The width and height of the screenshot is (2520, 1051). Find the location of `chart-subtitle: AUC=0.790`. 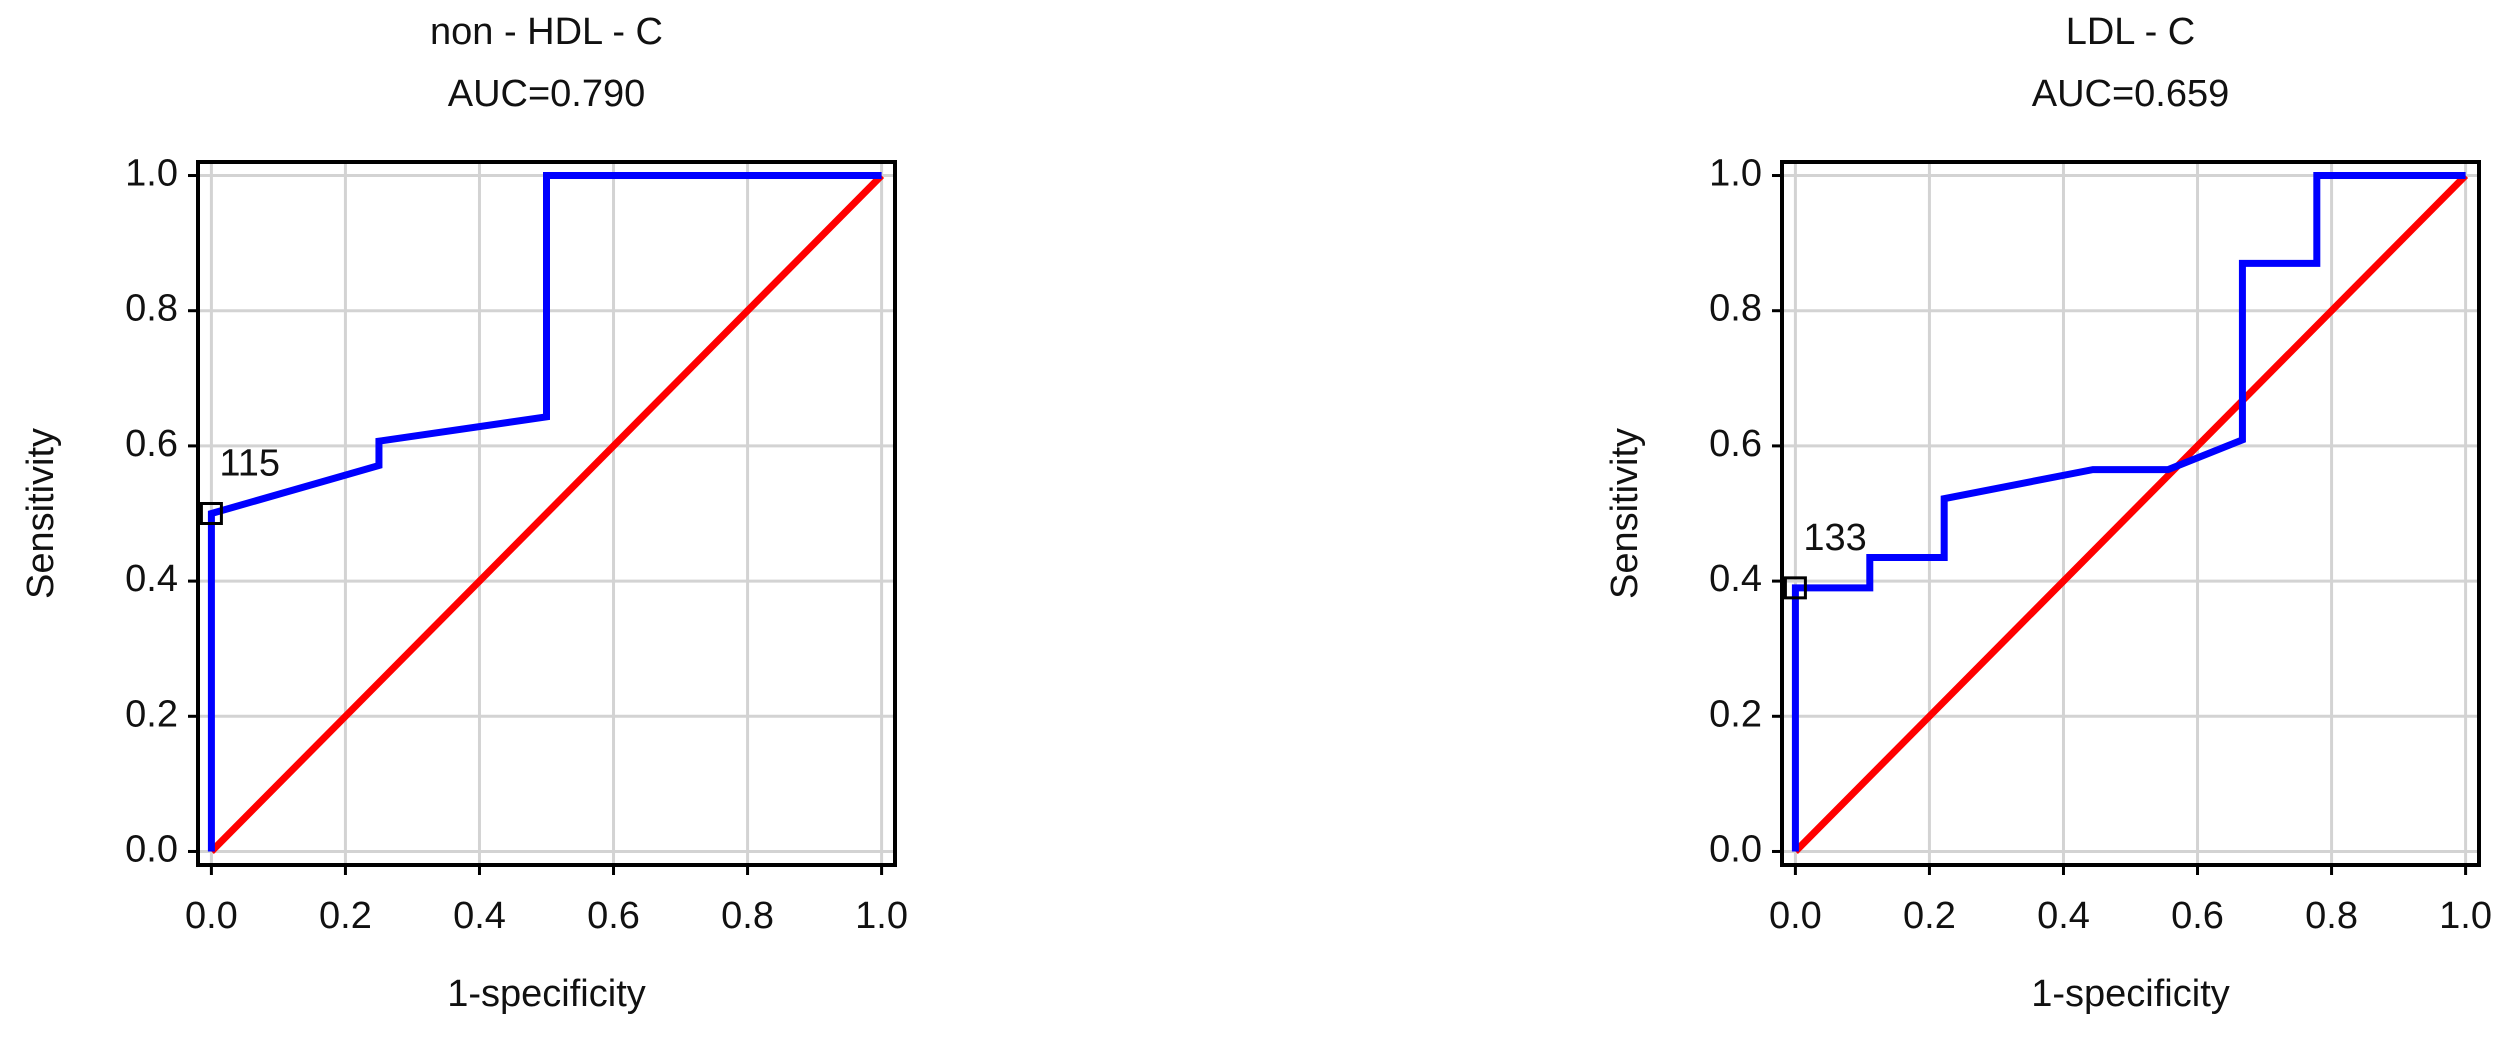

chart-subtitle: AUC=0.790 is located at coordinates (547, 94).